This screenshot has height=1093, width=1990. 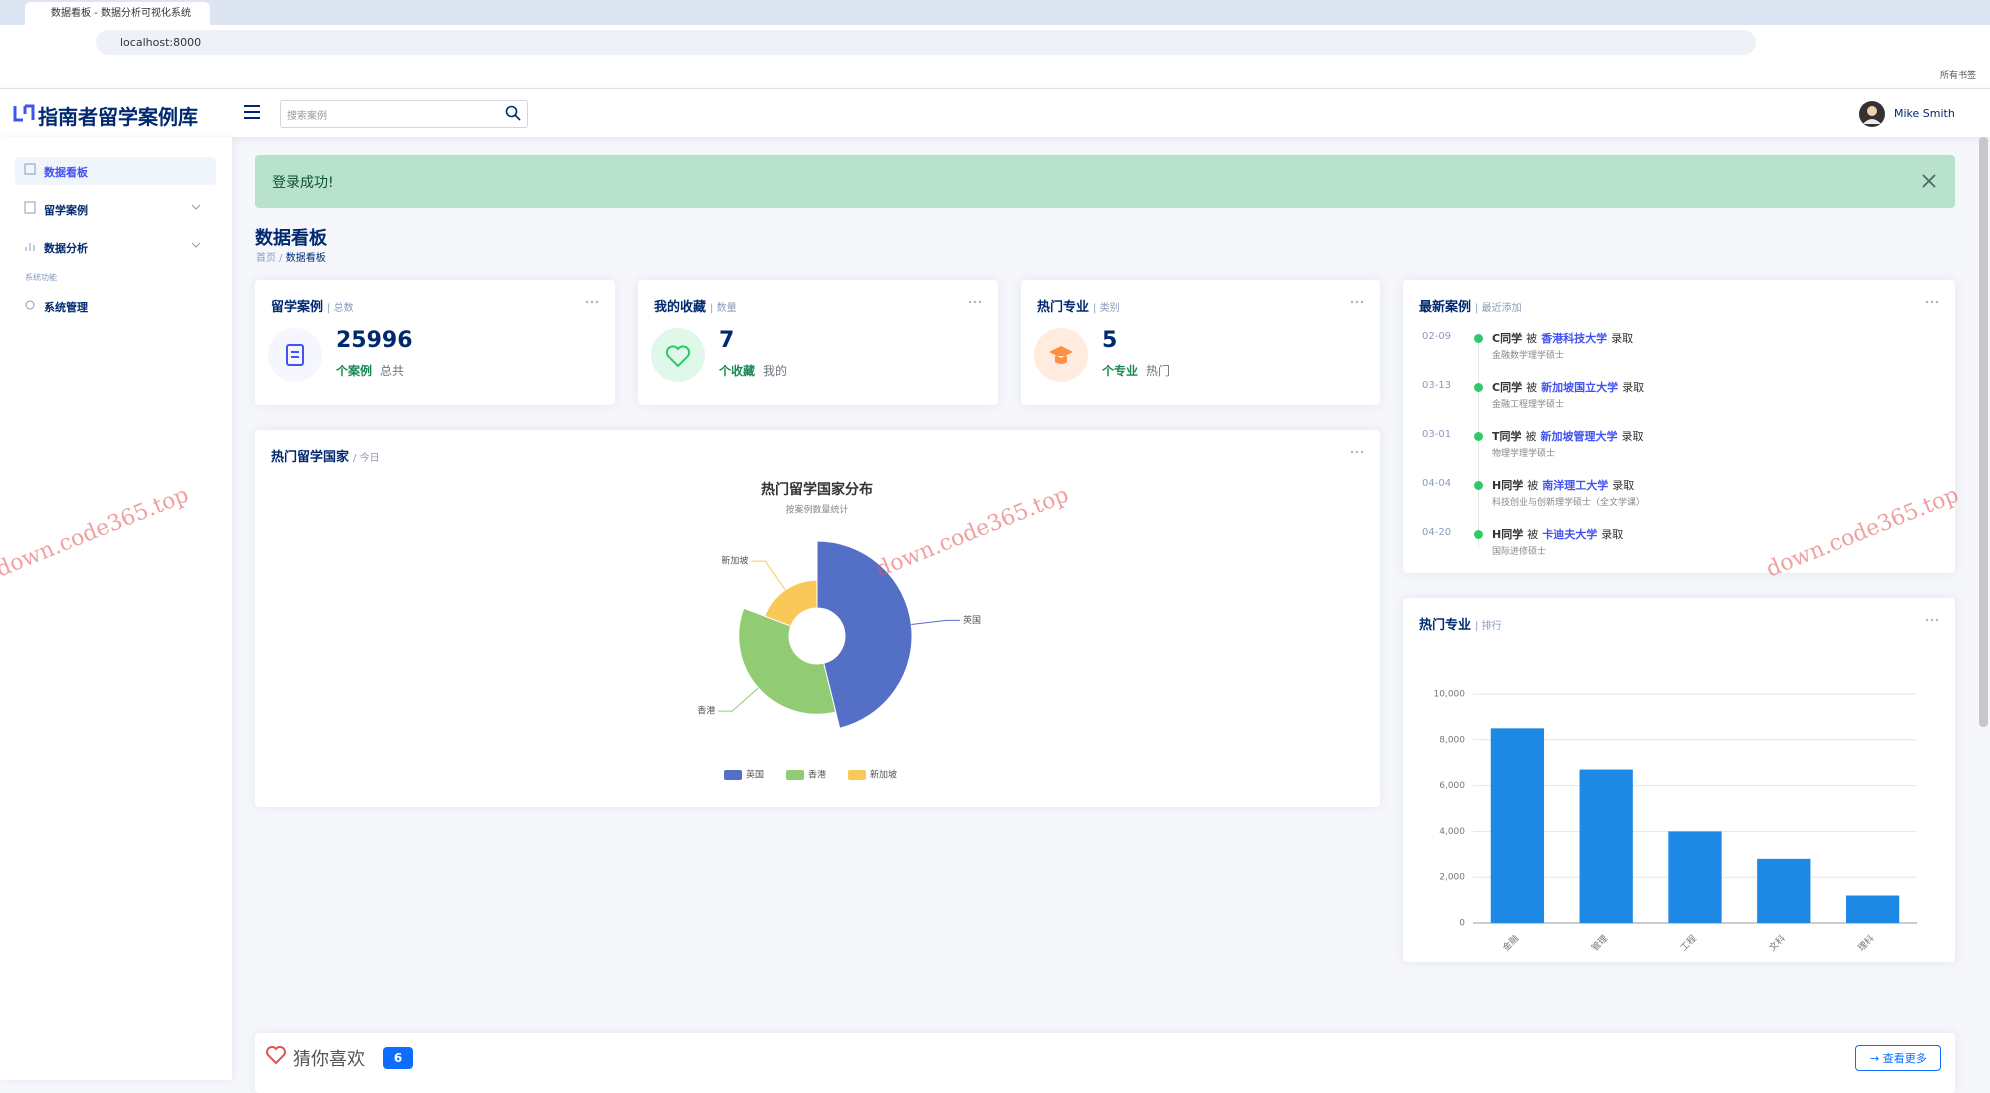 I want to click on x-tick-label: 管理, so click(x=1599, y=942).